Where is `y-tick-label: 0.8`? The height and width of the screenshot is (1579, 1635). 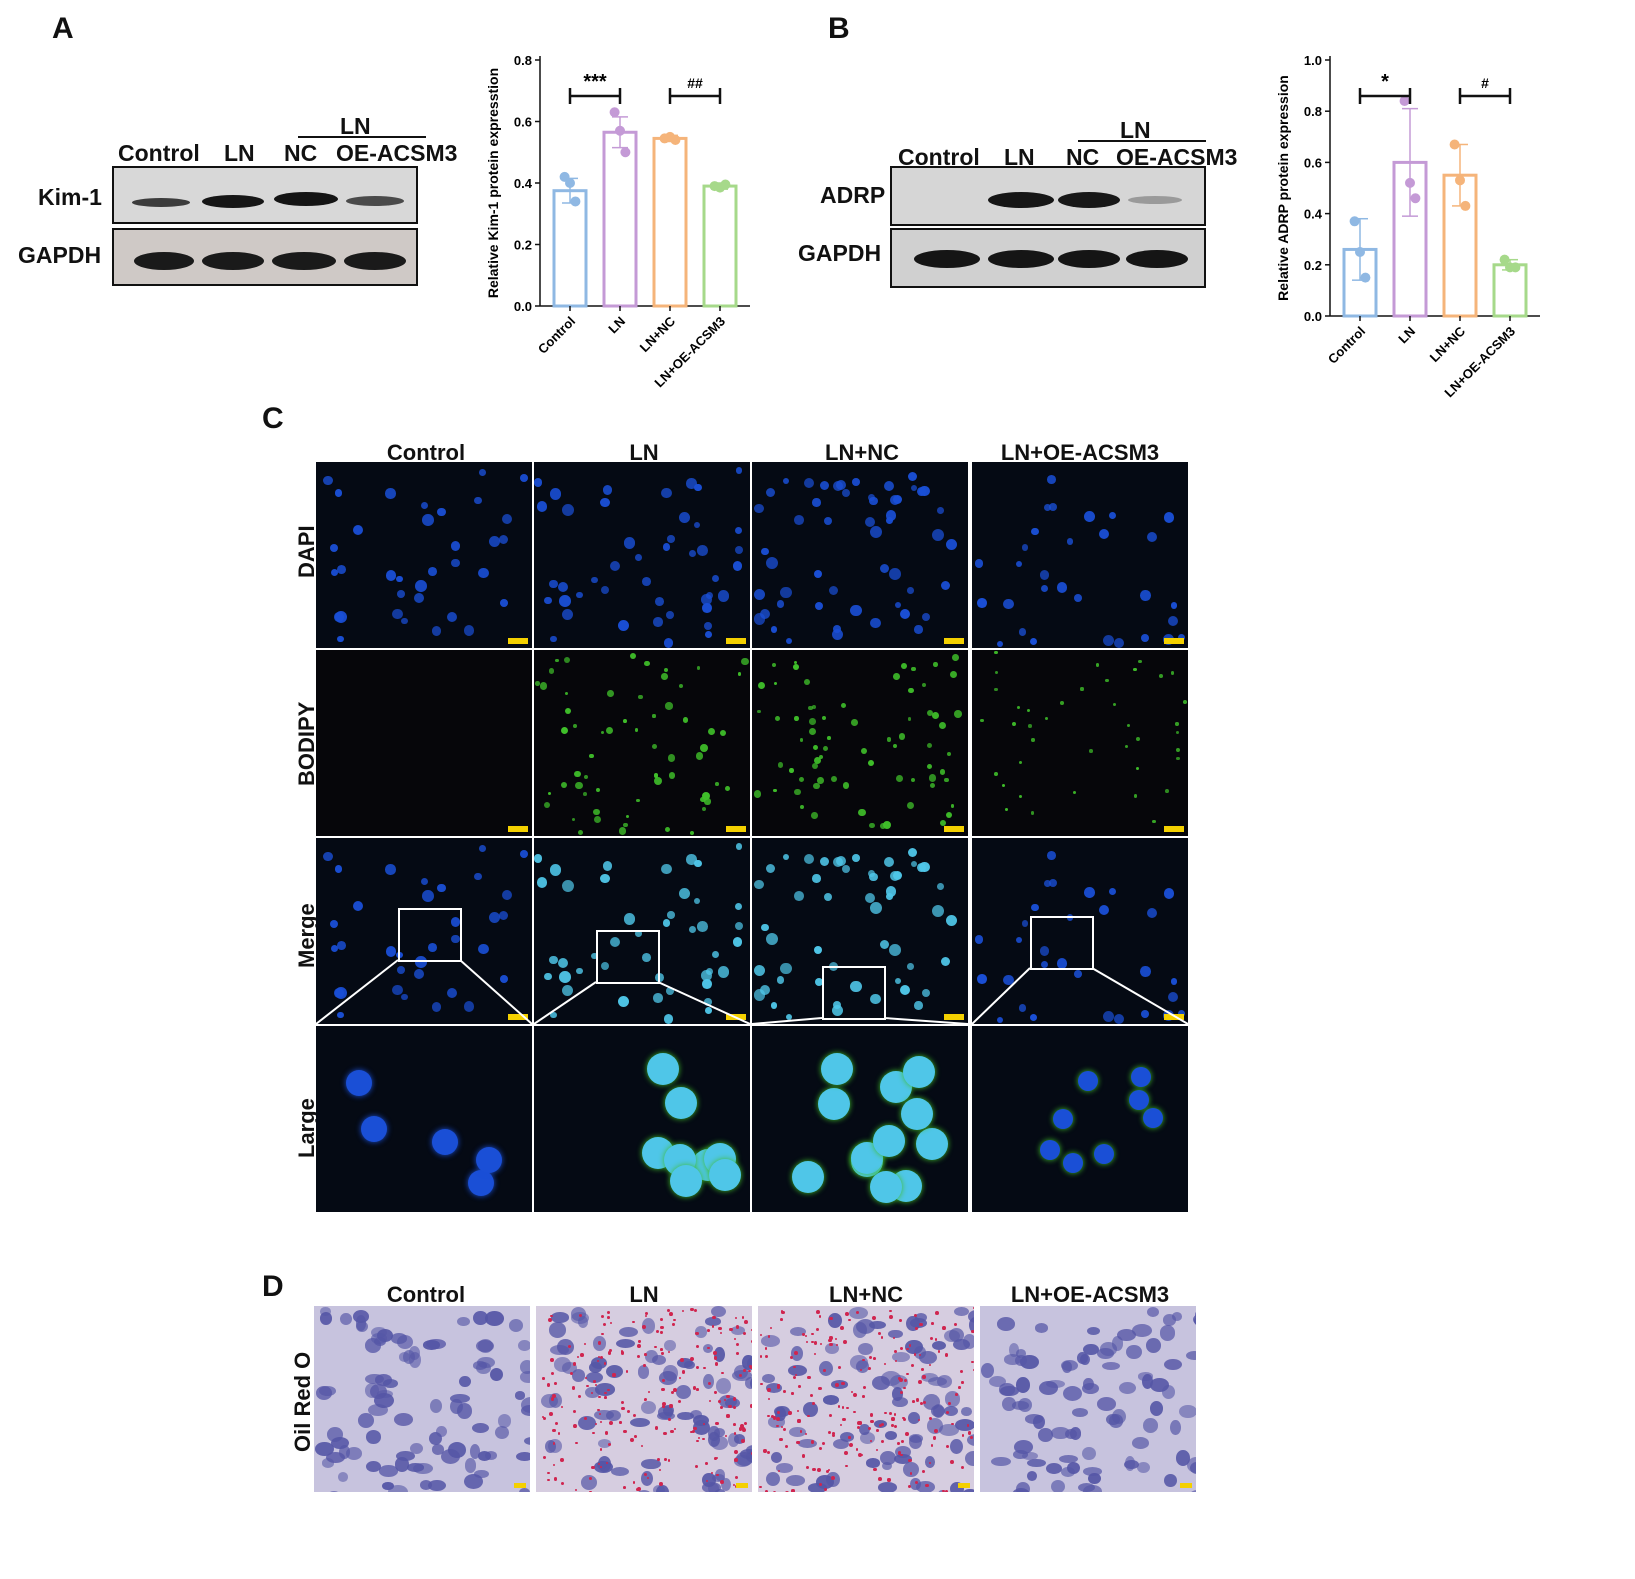
y-tick-label: 0.8 is located at coordinates (1313, 111).